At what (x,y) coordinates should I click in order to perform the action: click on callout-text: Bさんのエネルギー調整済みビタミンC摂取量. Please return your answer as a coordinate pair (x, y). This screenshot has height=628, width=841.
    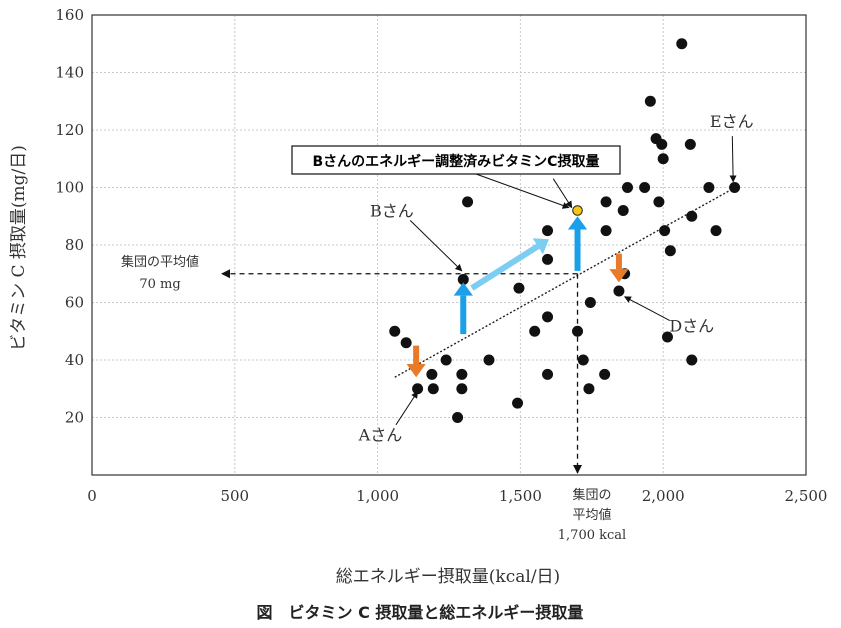
    Looking at the image, I should click on (456, 161).